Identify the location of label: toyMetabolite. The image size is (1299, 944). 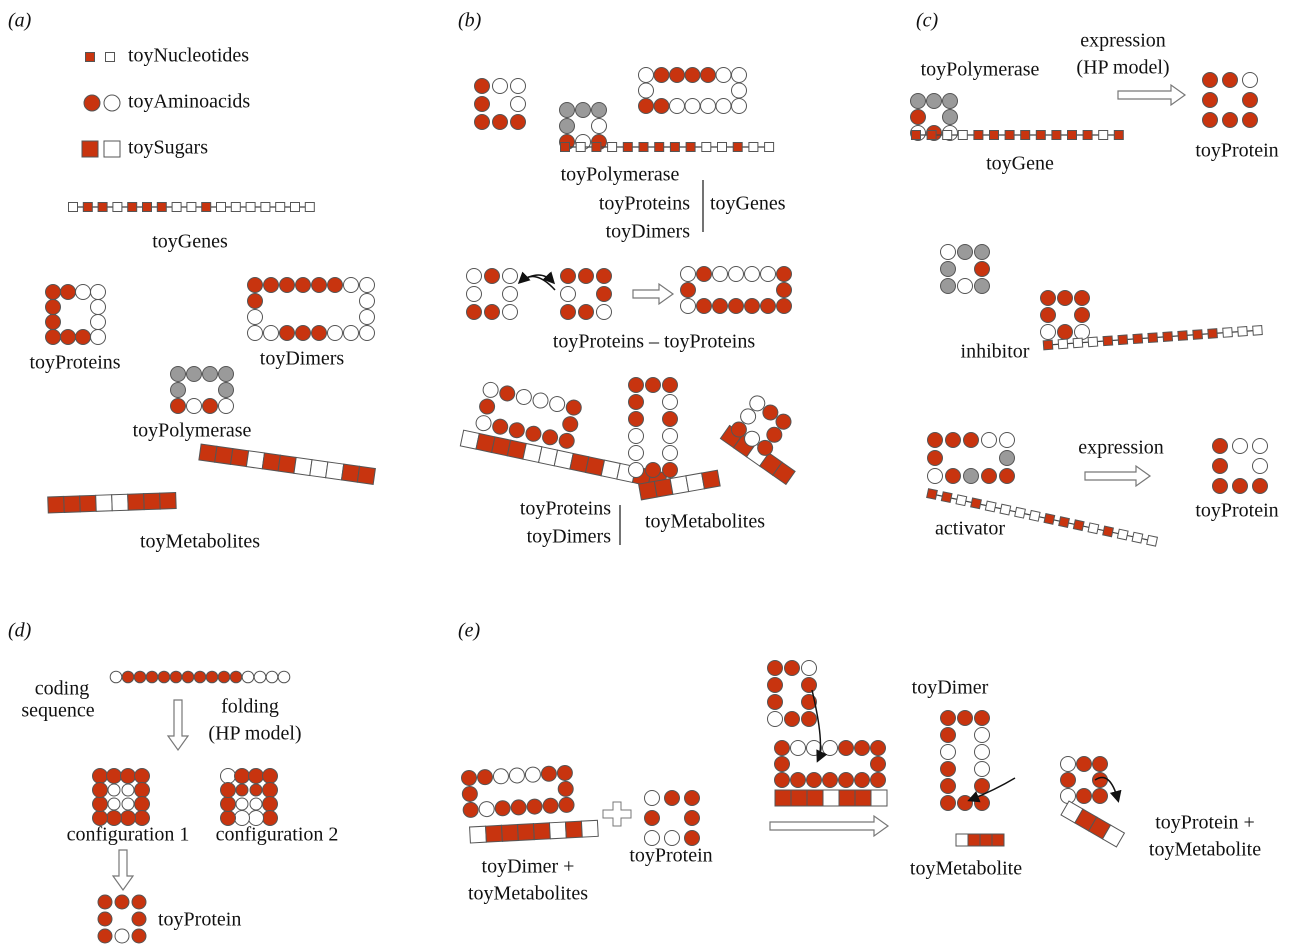
(1205, 850).